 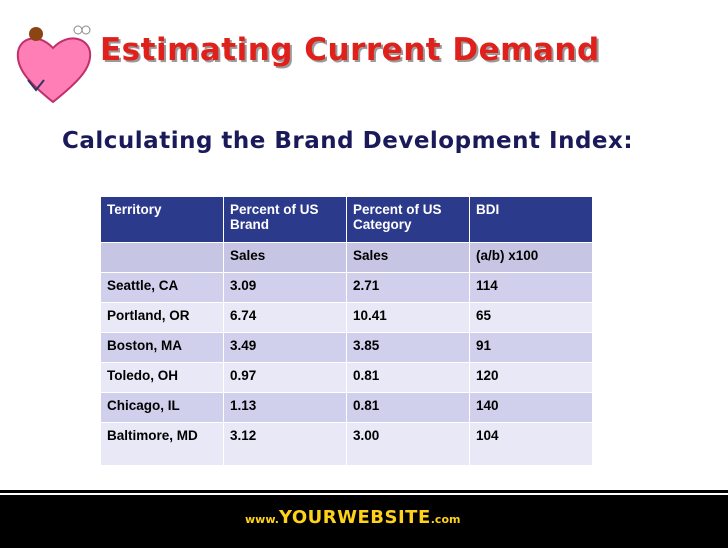 What do you see at coordinates (162, 317) in the screenshot?
I see `table-cell: Portland, OR` at bounding box center [162, 317].